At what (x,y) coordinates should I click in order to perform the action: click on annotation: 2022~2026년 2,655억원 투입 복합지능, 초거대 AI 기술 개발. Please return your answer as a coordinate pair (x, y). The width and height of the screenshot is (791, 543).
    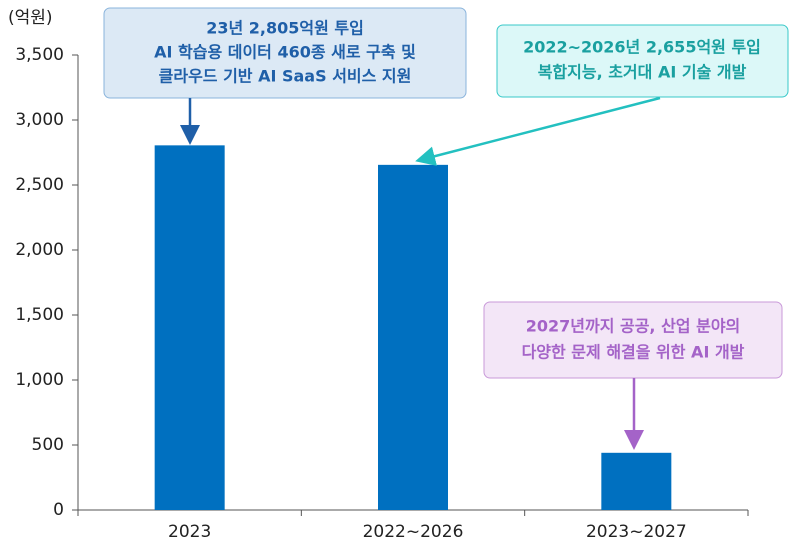
    Looking at the image, I should click on (602, 95).